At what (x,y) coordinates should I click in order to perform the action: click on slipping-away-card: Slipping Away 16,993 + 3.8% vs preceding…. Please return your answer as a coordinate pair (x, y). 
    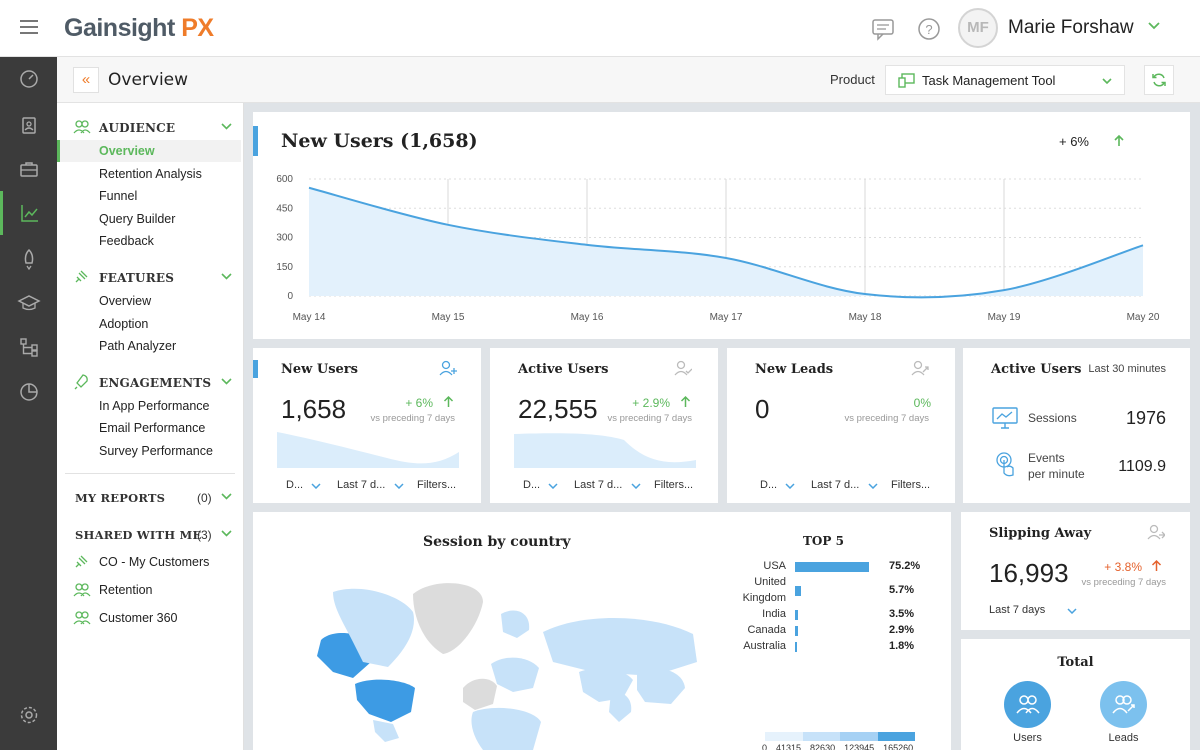
    Looking at the image, I should click on (1075, 571).